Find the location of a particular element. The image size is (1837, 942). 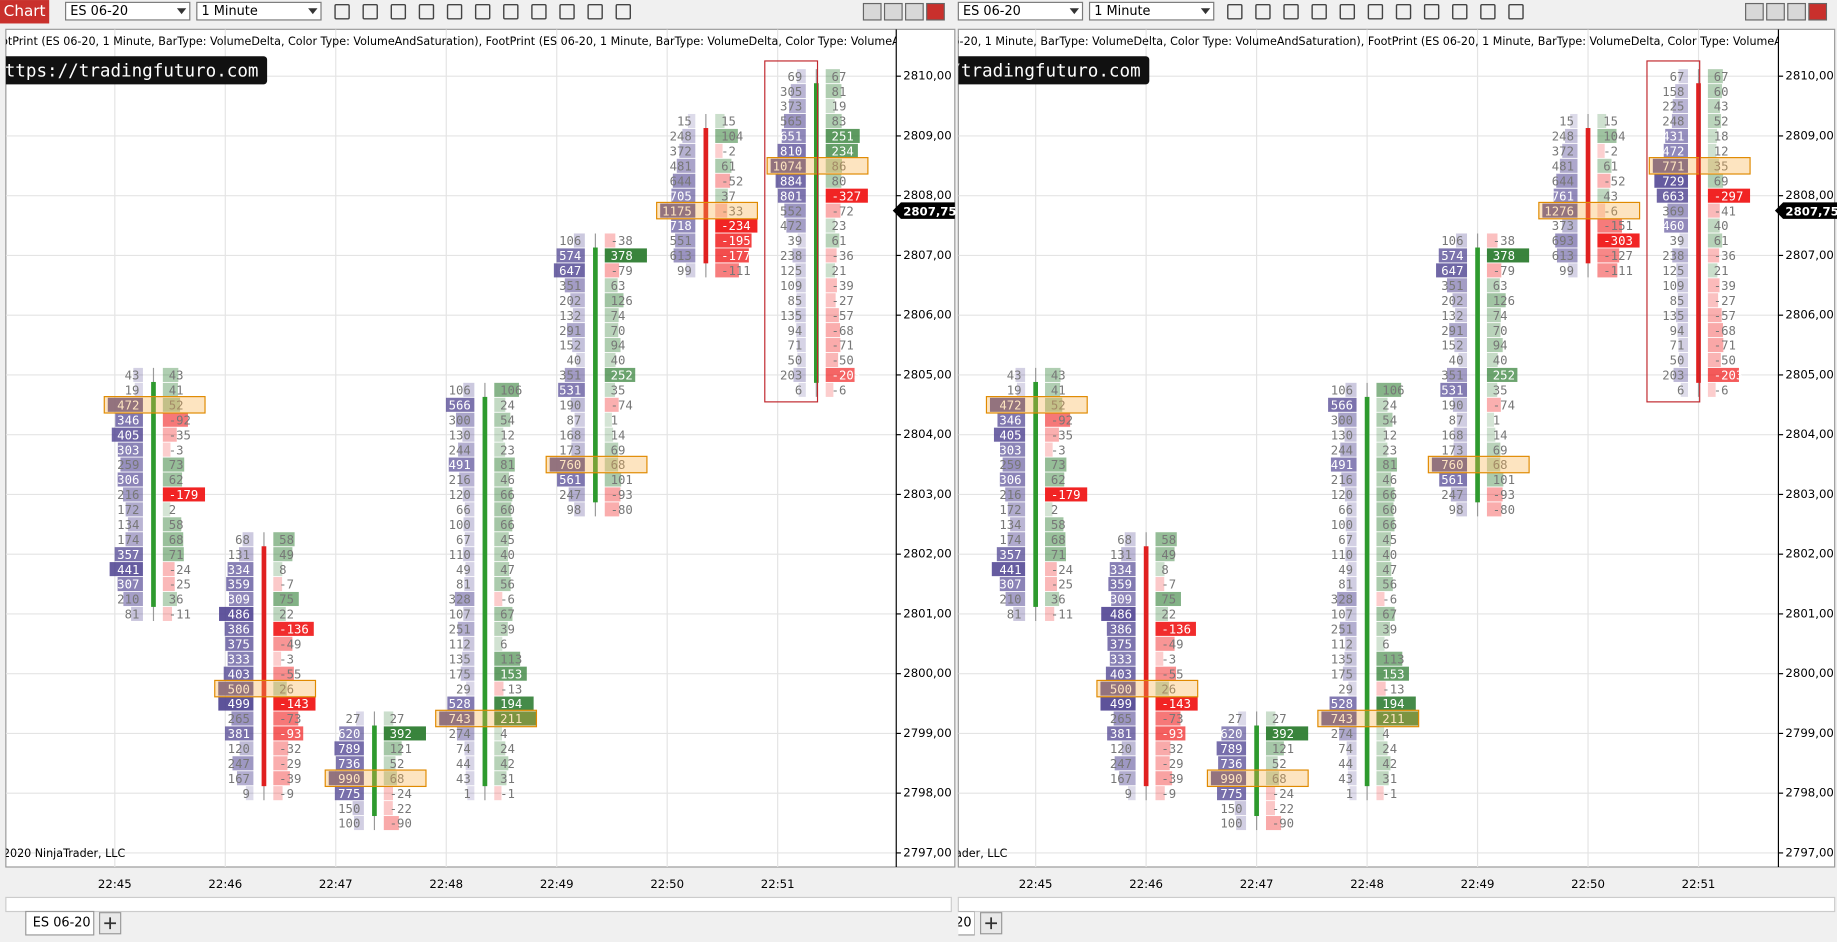

volume-value: 135 is located at coordinates (1342, 659).